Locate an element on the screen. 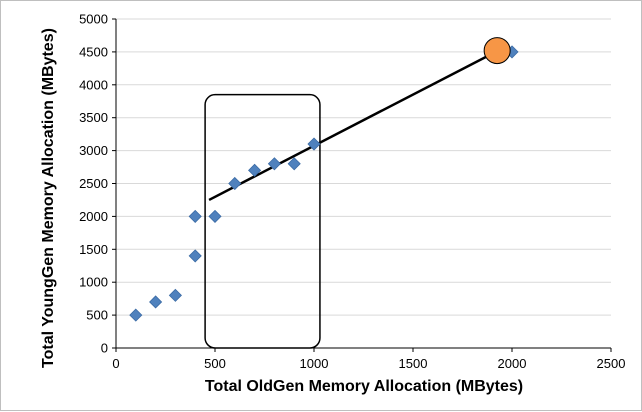  x-axis-title: Total OldGen Memory Allocation (MBytes) is located at coordinates (364, 386).